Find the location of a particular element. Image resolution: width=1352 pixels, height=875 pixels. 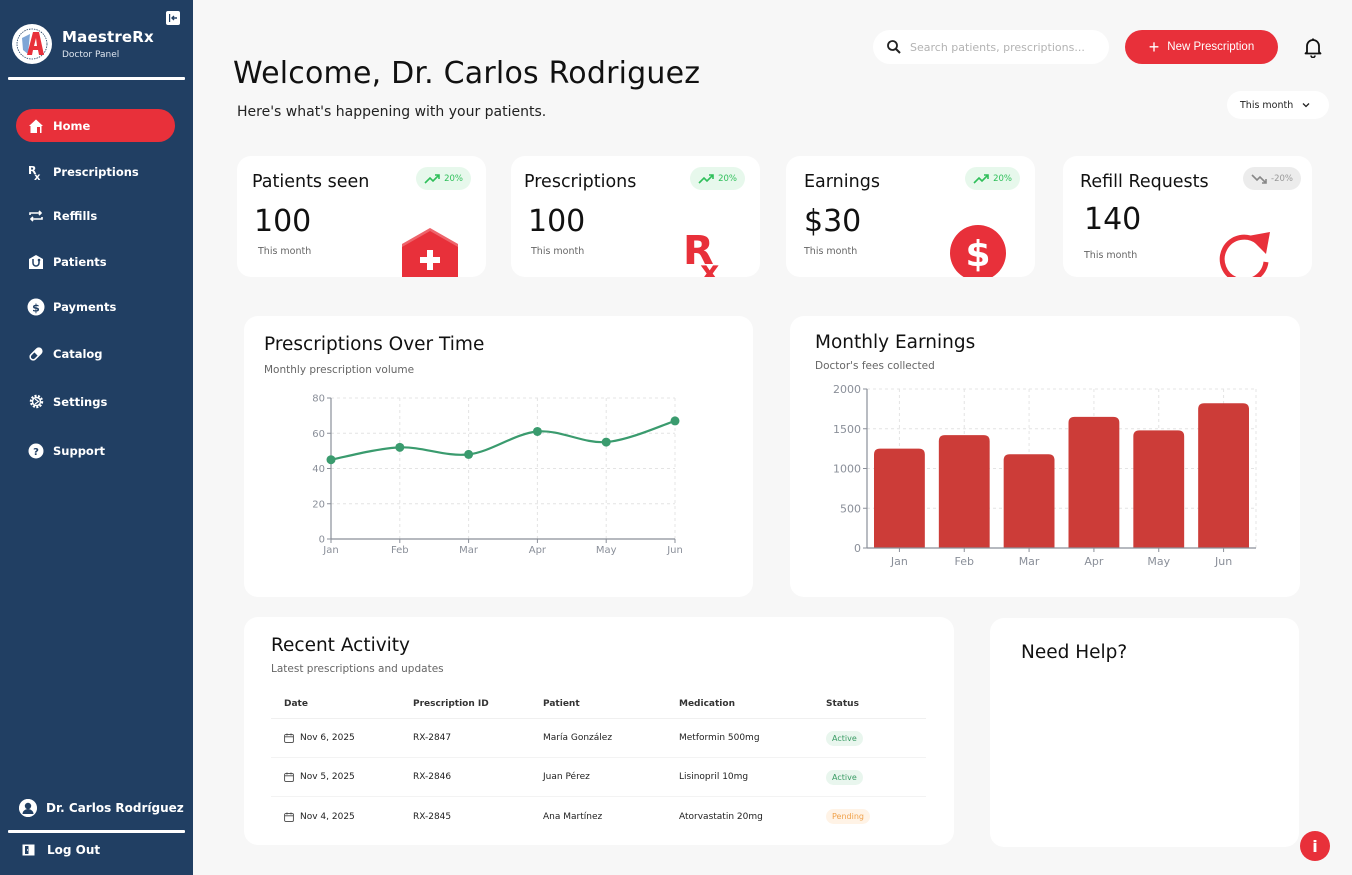

stat-card-earnings: Earnings 20% $30 This month $ is located at coordinates (910, 216).